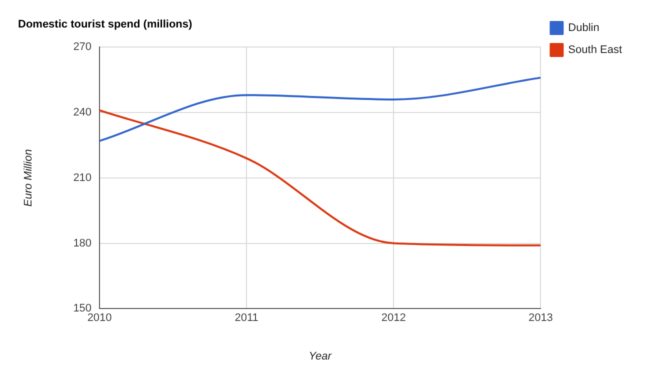 The width and height of the screenshot is (650, 379). Describe the element at coordinates (584, 28) in the screenshot. I see `legend-label: Dublin` at that location.